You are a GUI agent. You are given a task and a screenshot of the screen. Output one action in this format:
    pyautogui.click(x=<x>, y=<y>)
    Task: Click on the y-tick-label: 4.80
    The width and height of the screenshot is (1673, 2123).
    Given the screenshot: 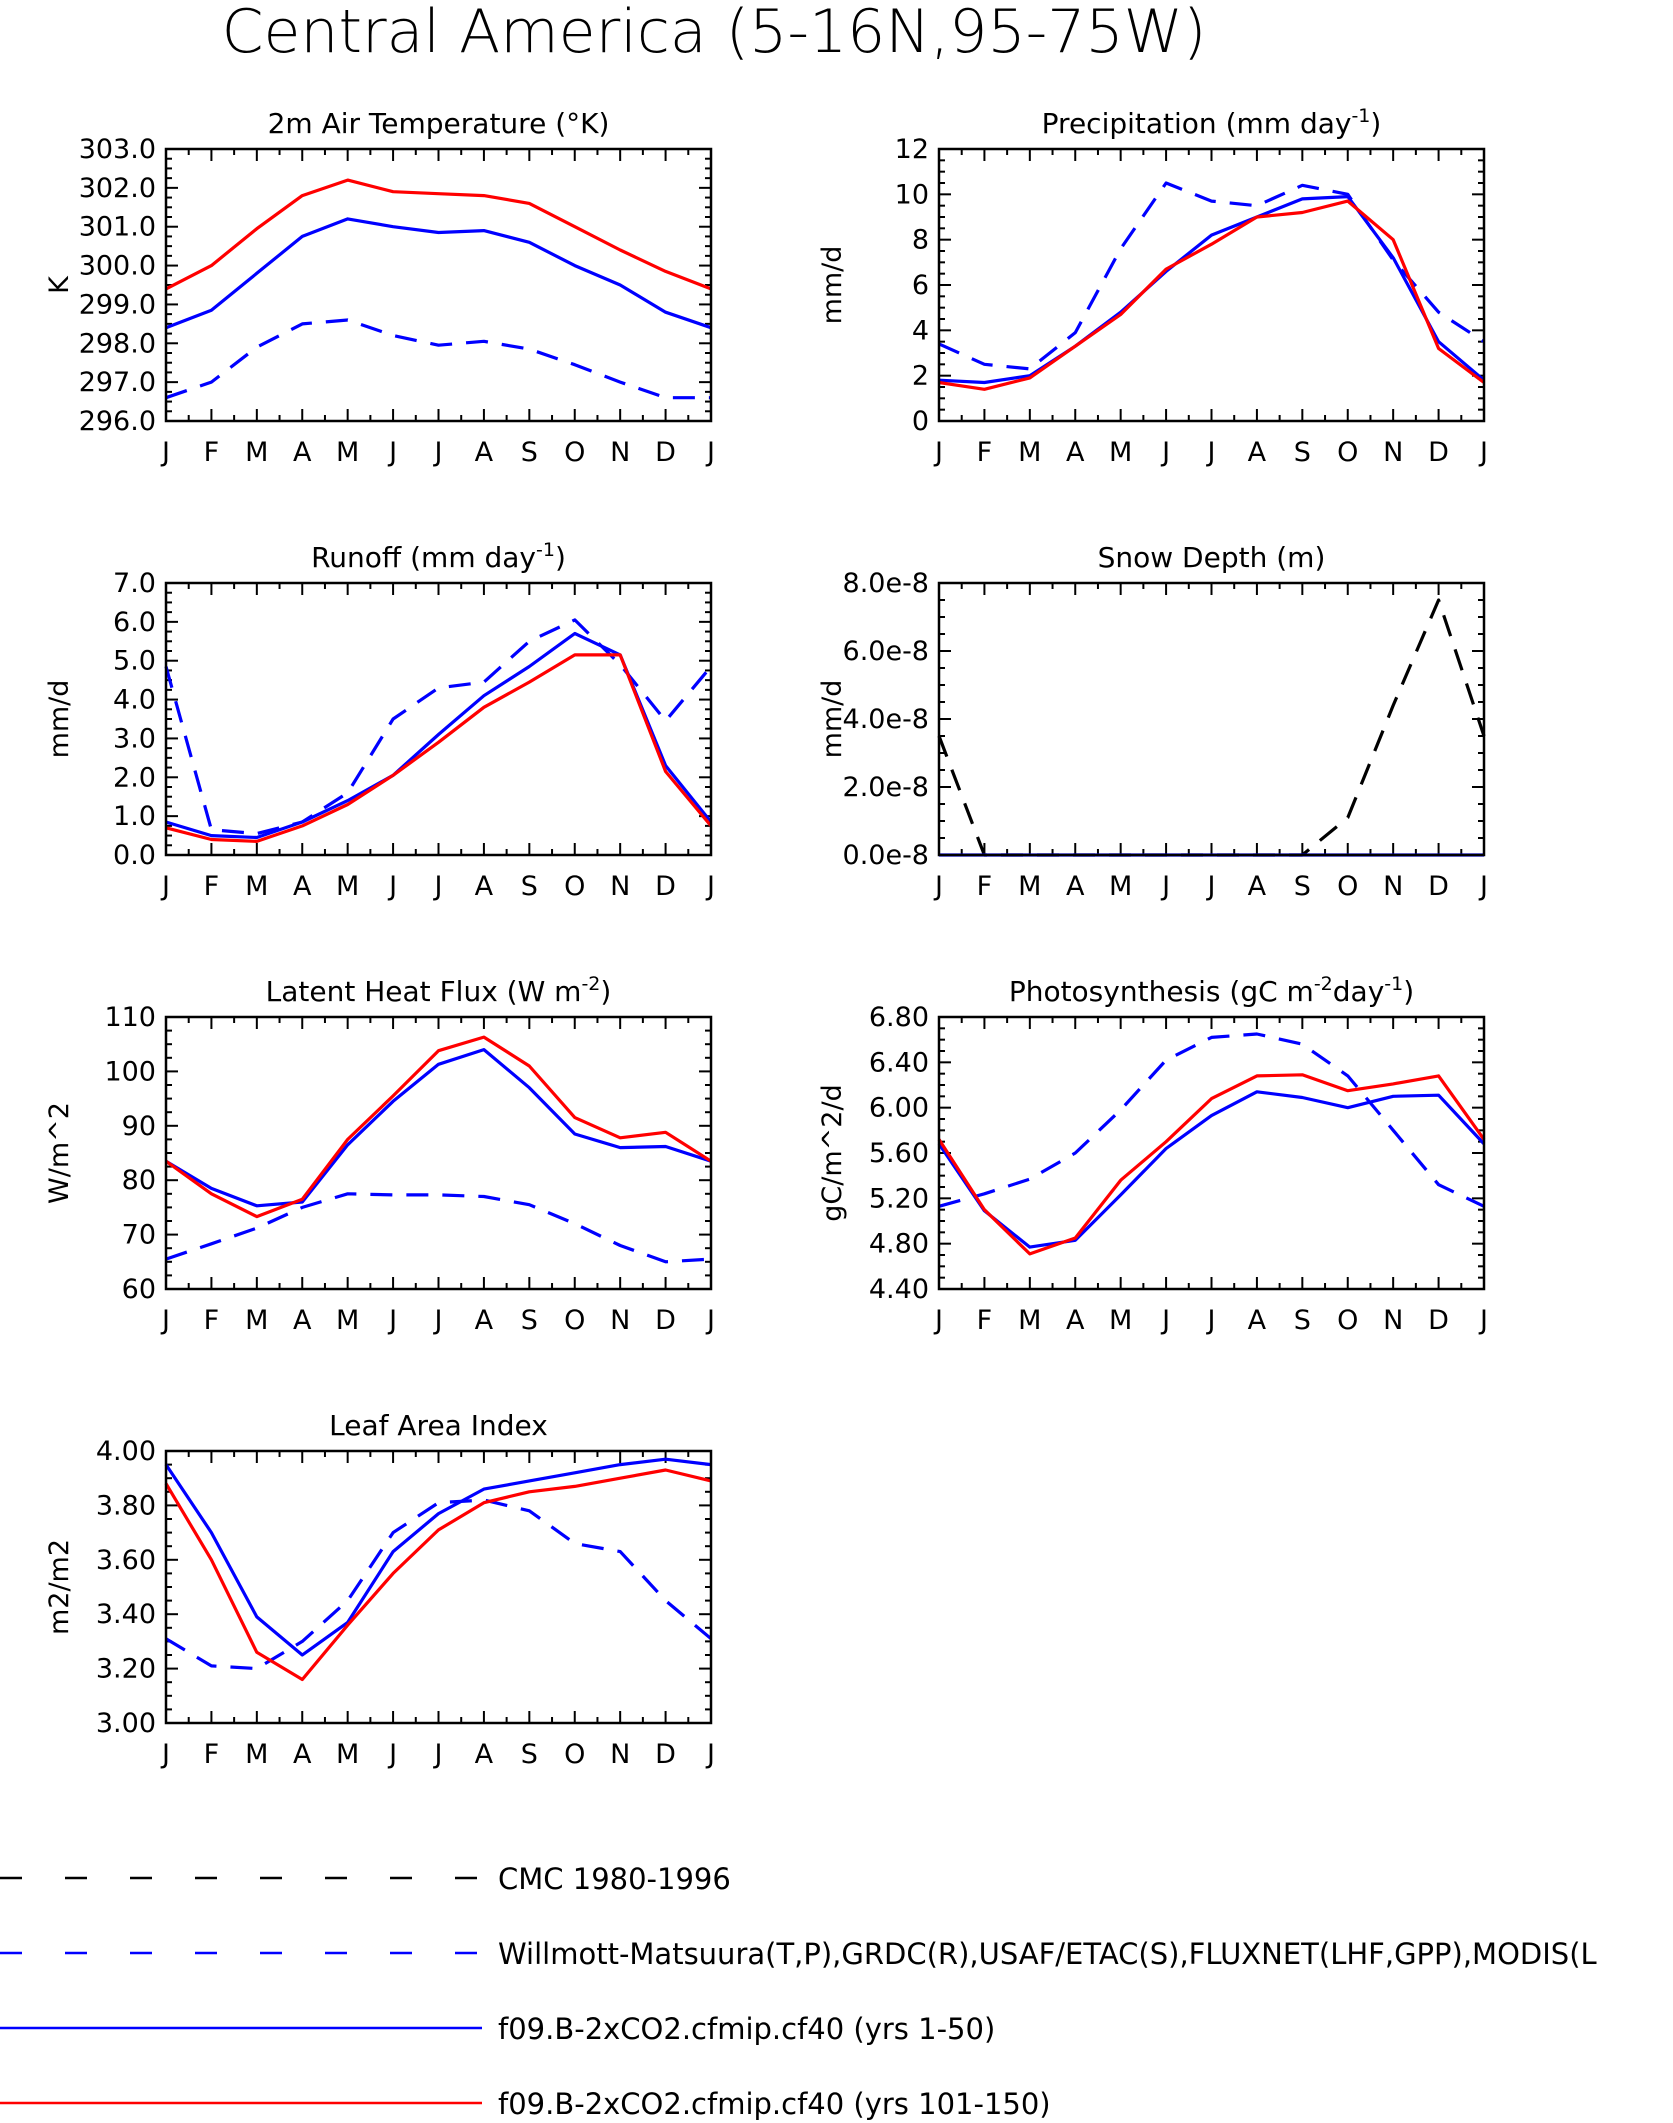 What is the action you would take?
    pyautogui.click(x=899, y=1244)
    